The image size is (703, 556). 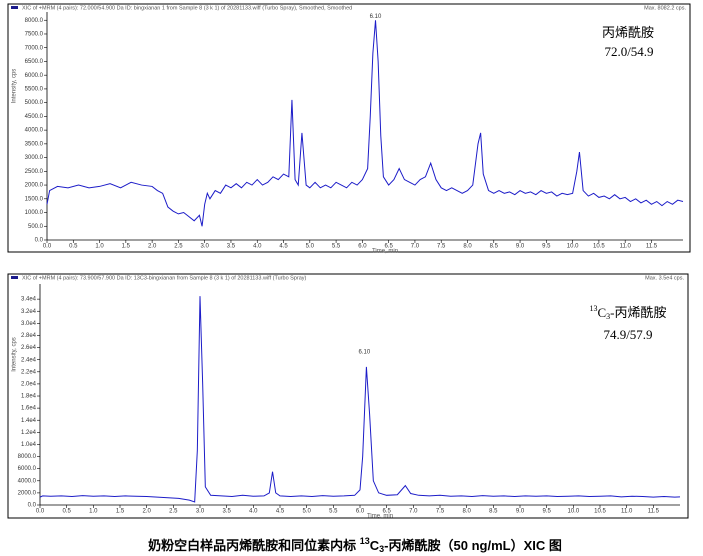 What do you see at coordinates (253, 545) in the screenshot?
I see `caption-text: 奶粉空白样品丙烯酰胺和同位素内标` at bounding box center [253, 545].